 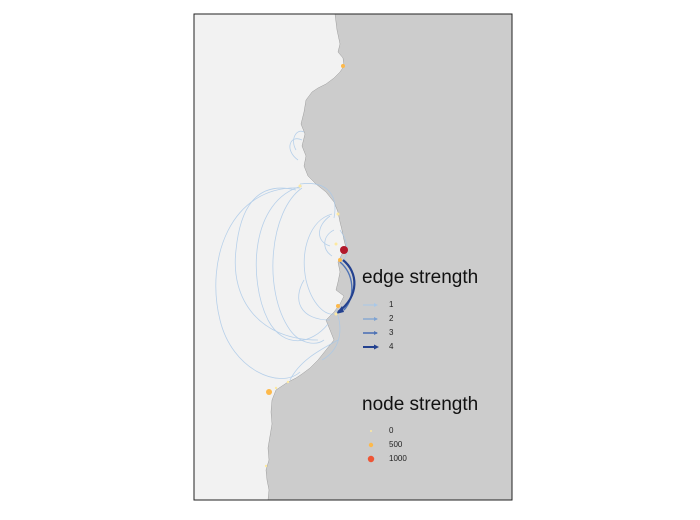 I want to click on weak-edges, so click(x=281, y=255).